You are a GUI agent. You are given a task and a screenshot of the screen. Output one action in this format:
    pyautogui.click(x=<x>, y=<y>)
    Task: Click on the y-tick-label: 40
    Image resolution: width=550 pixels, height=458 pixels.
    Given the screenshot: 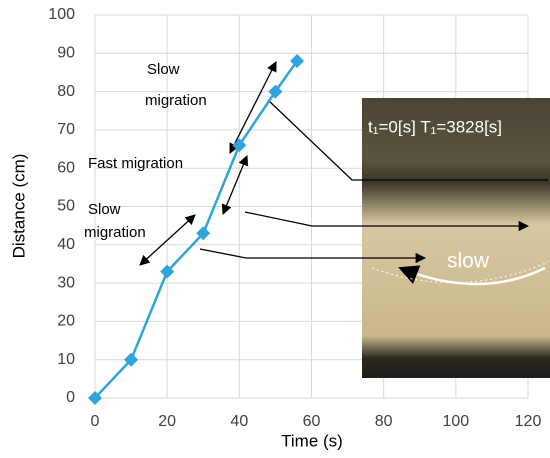 What is the action you would take?
    pyautogui.click(x=66, y=244)
    